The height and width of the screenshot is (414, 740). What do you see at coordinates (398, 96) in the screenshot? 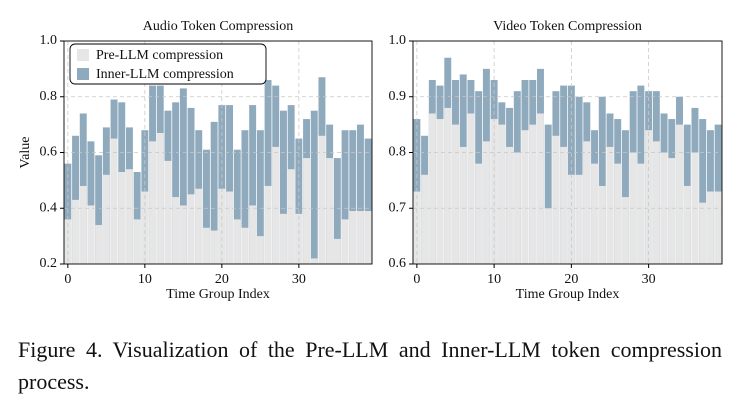
I see `y-tick-label: 0.9` at bounding box center [398, 96].